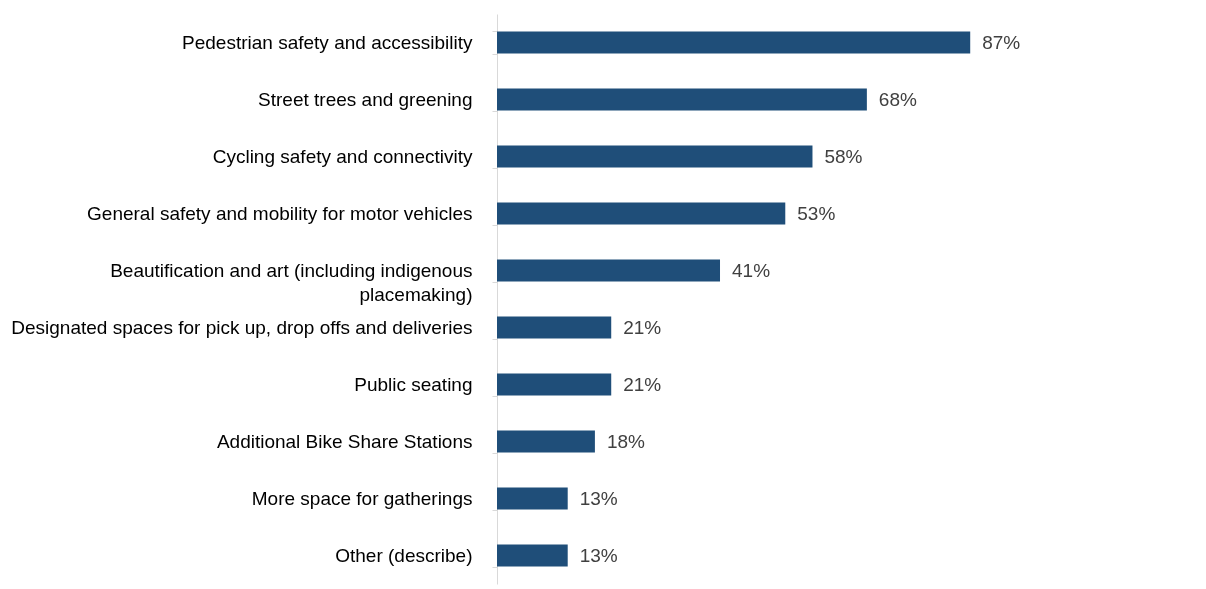  Describe the element at coordinates (327, 42) in the screenshot. I see `y-tick-label: Pedestrian safety and accessibility` at that location.